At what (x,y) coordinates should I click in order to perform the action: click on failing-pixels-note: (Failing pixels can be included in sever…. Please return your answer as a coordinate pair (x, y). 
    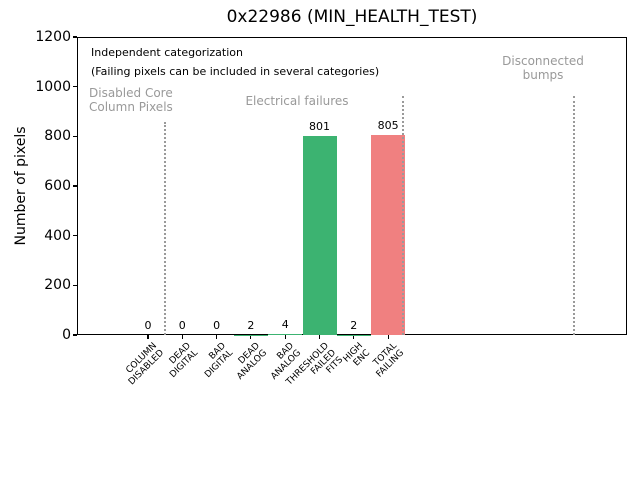
    Looking at the image, I should click on (235, 71).